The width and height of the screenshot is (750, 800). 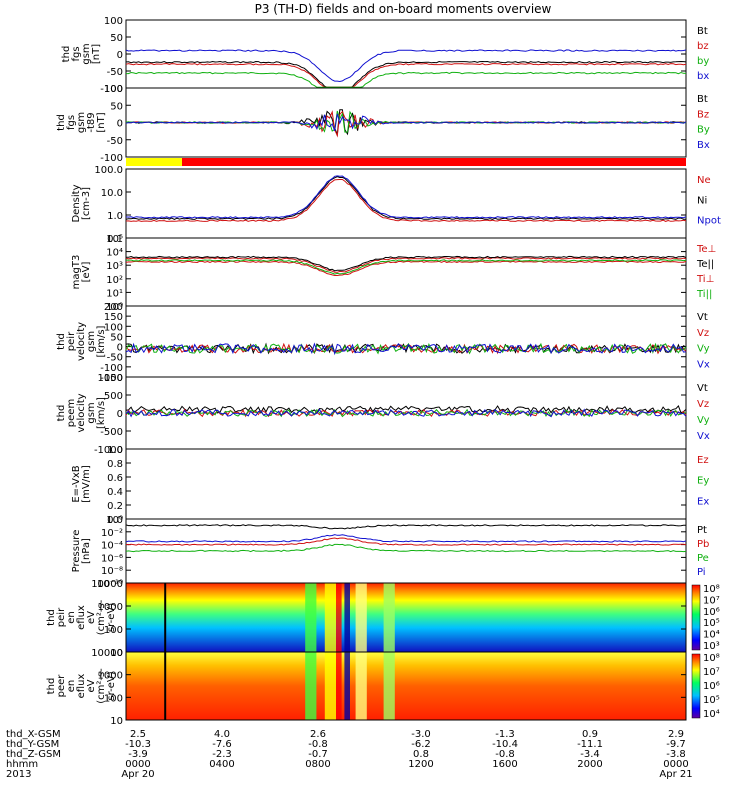 I want to click on footer-value: 2.5, so click(x=138, y=734).